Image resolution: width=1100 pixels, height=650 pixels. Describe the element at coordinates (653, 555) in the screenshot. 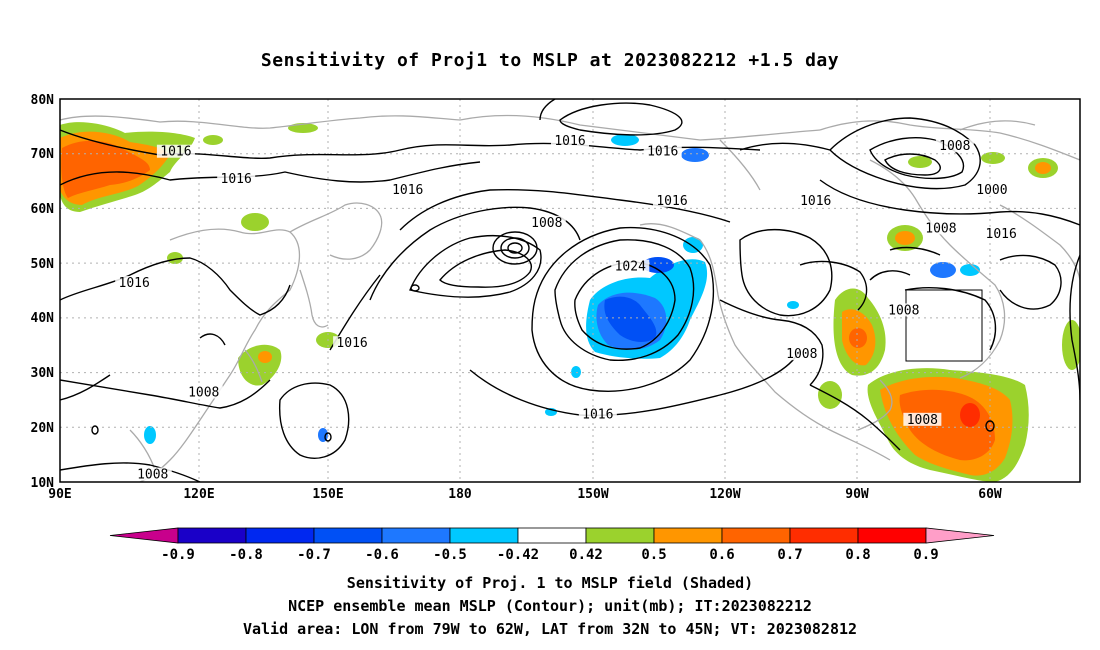

I see `colorbar-label: 0.5` at that location.